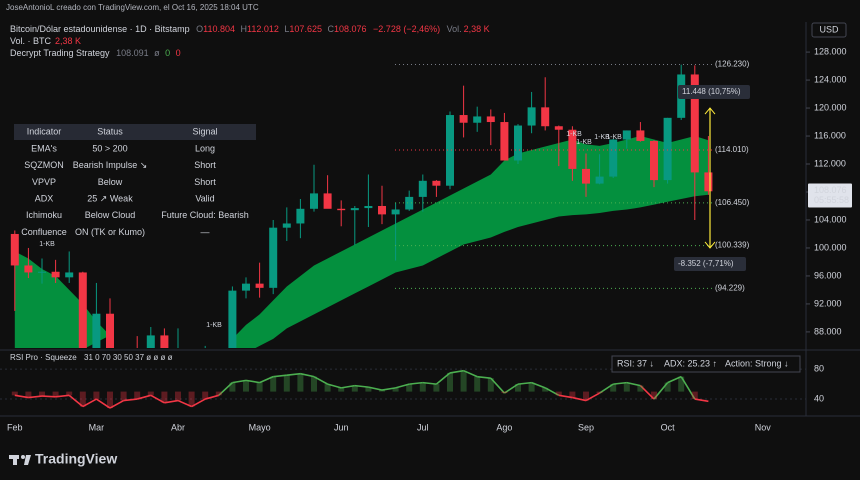 The height and width of the screenshot is (480, 860). What do you see at coordinates (635, 363) in the screenshot?
I see `rsi-status: RSI: 37 ↓` at bounding box center [635, 363].